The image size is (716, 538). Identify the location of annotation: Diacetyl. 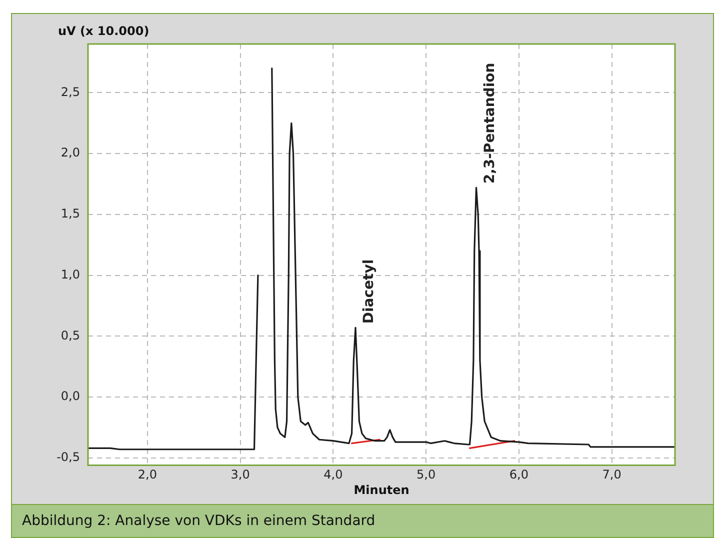
(369, 291).